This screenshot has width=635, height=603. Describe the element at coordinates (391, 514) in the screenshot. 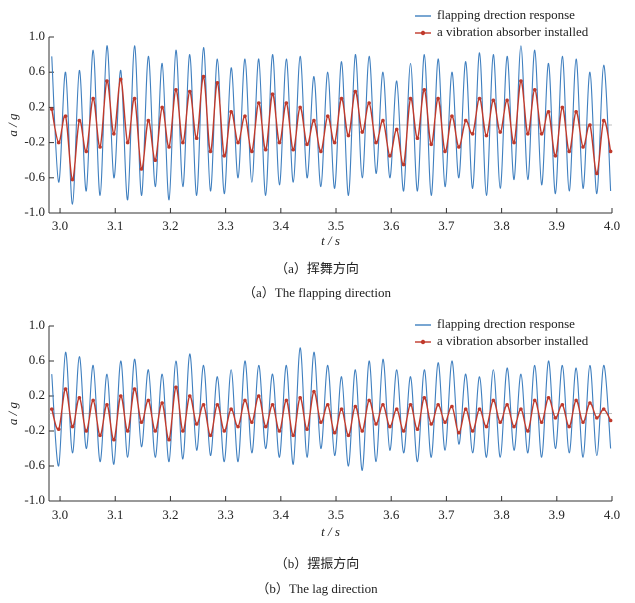

I see `x-tick-label: 3.6` at that location.